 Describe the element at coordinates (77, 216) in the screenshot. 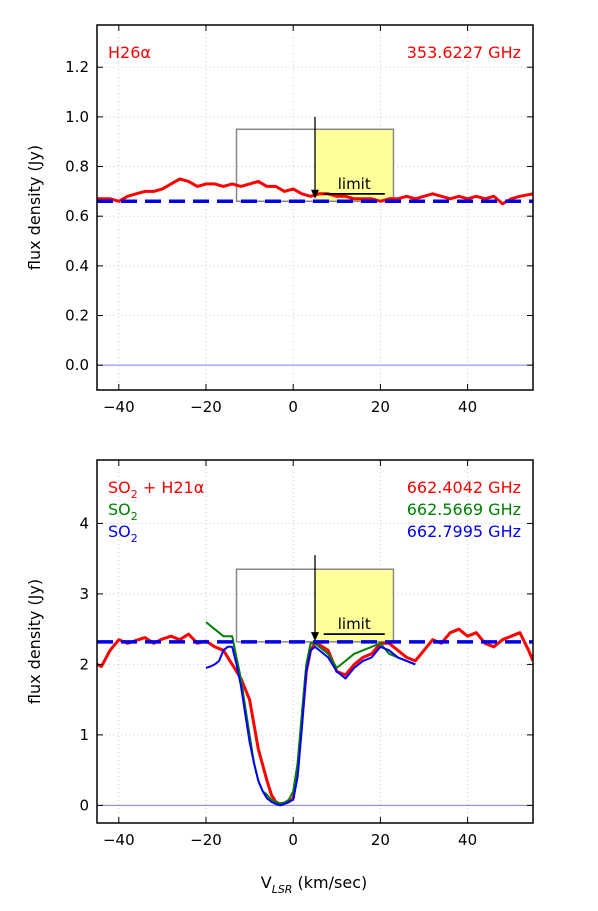

I see `y-tick-label: 0.6` at that location.